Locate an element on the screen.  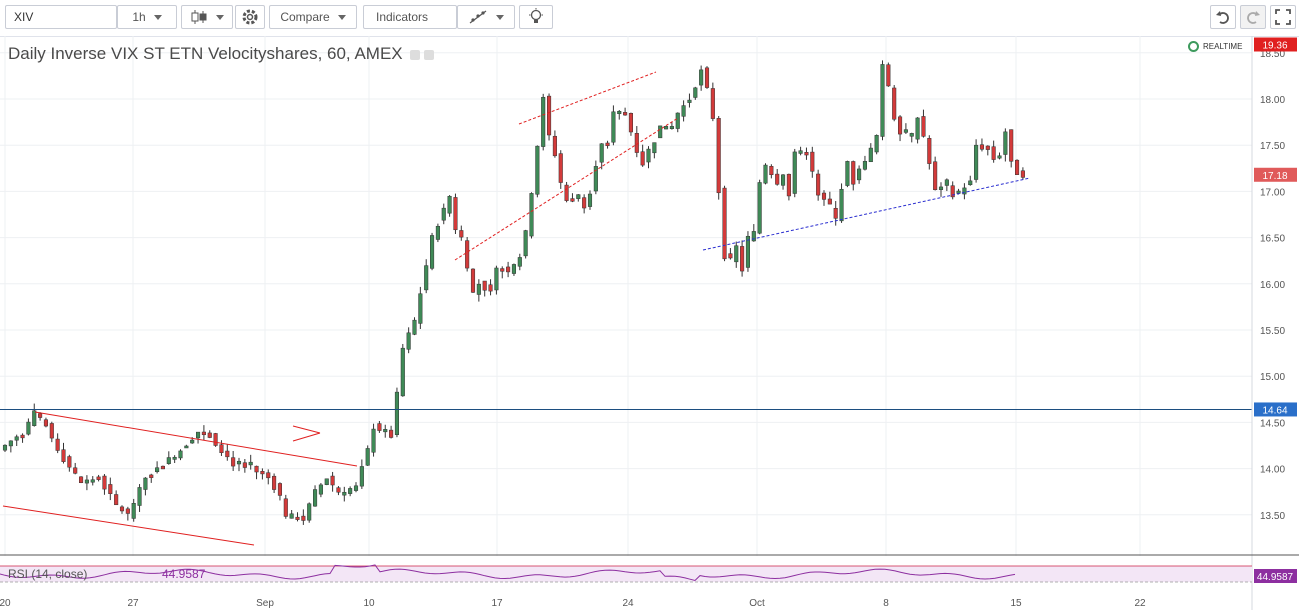
redo-button is located at coordinates (1253, 17).